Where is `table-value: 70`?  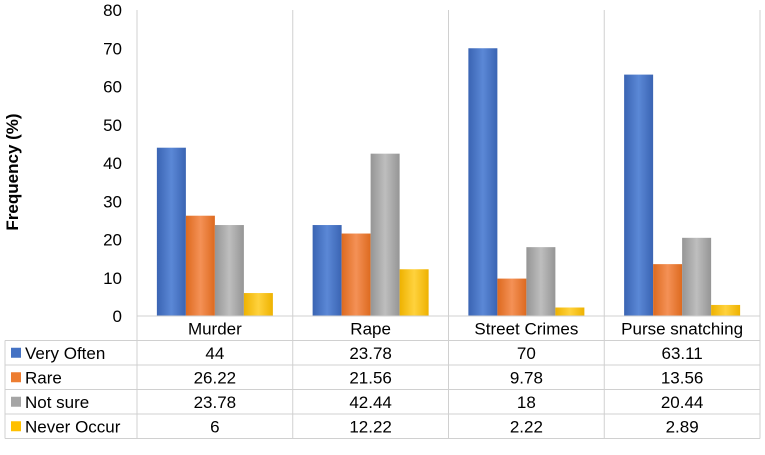
table-value: 70 is located at coordinates (526, 353).